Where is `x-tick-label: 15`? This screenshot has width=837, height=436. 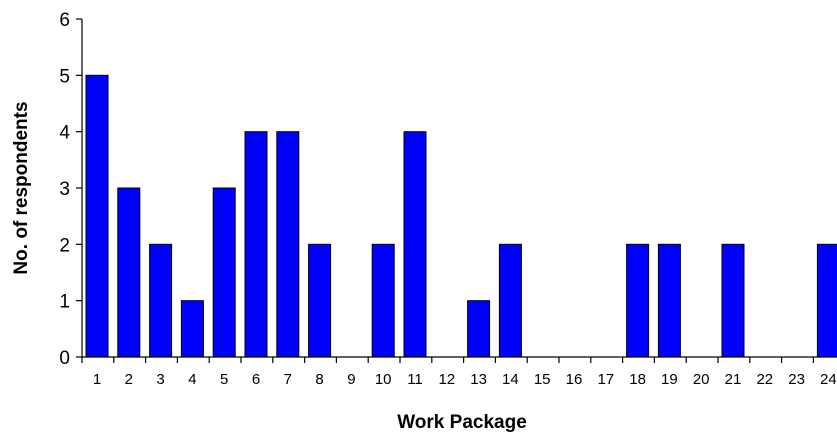
x-tick-label: 15 is located at coordinates (542, 379).